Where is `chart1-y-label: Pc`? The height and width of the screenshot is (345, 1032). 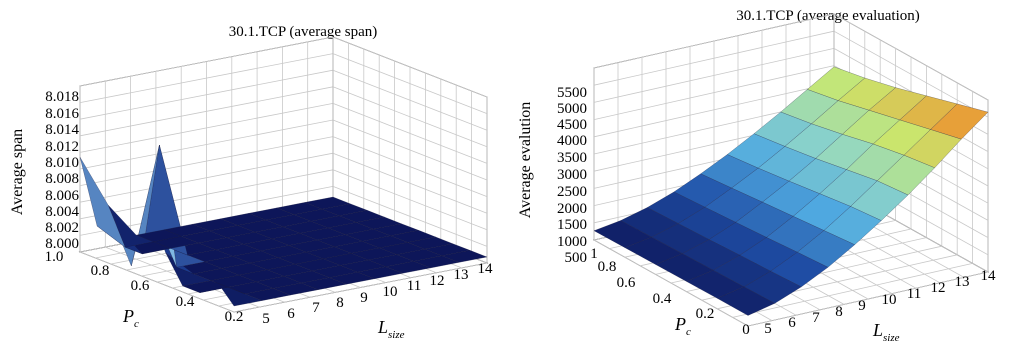
chart1-y-label: Pc is located at coordinates (130, 318).